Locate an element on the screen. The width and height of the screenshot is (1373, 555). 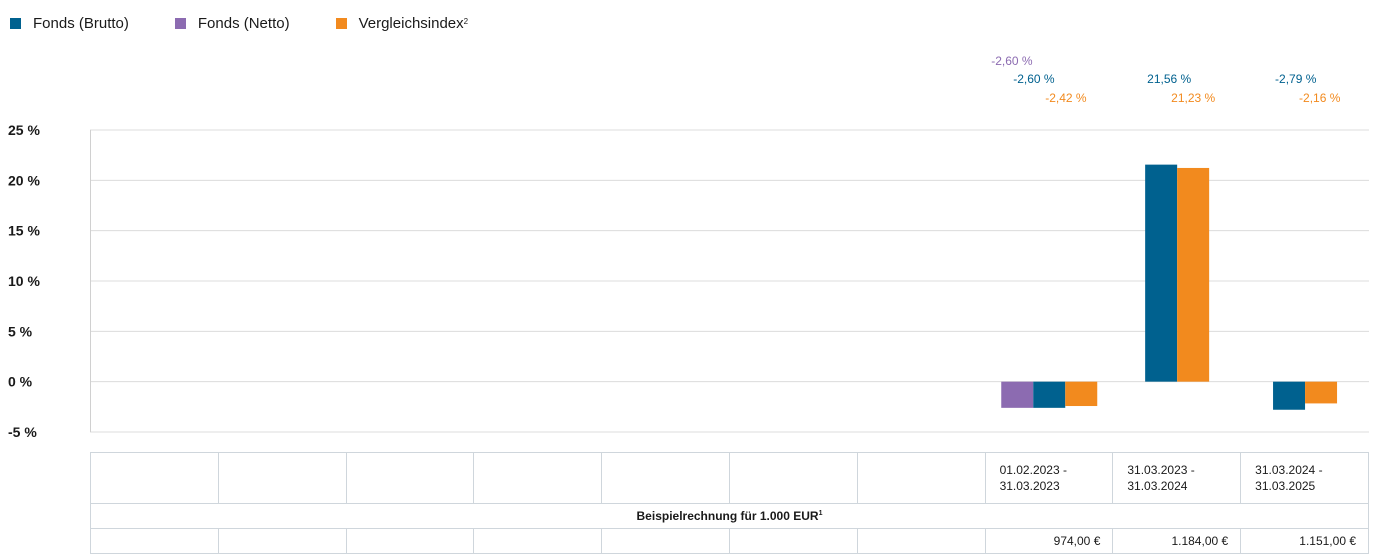
table-caption: Beispielrechnung für 1.000 EUR1 is located at coordinates (729, 516).